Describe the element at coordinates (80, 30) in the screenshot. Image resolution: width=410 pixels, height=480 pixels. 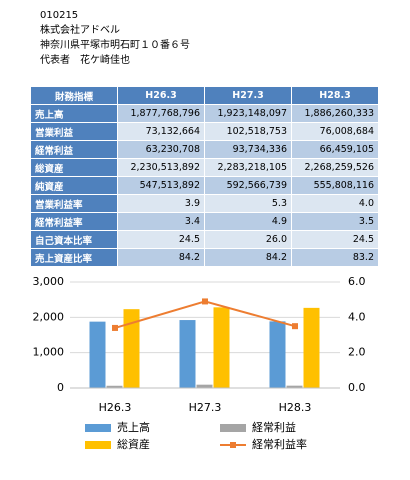
I see `company: 株式会社アドベル` at that location.